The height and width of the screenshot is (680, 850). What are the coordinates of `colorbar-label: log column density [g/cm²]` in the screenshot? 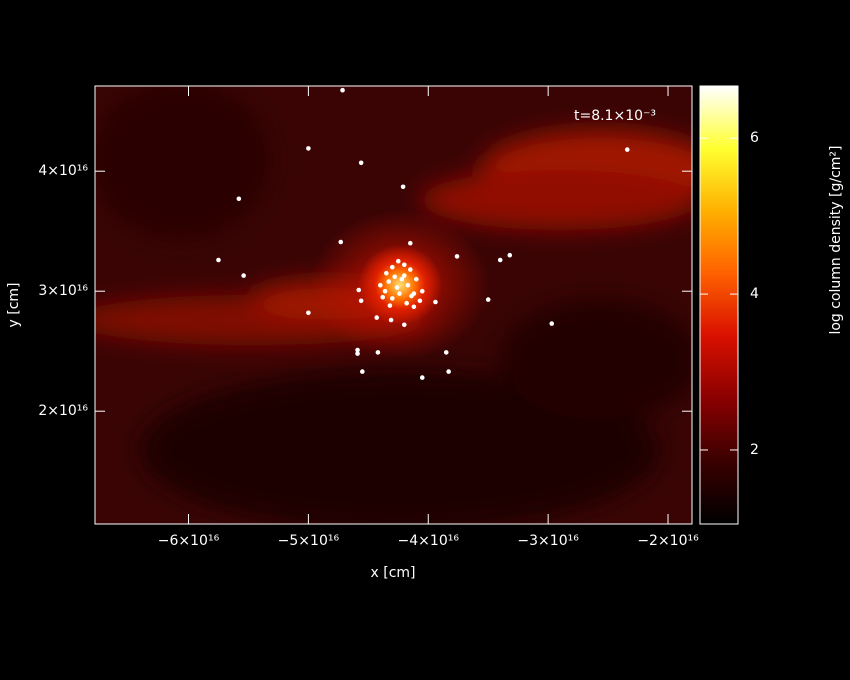 It's located at (836, 239).